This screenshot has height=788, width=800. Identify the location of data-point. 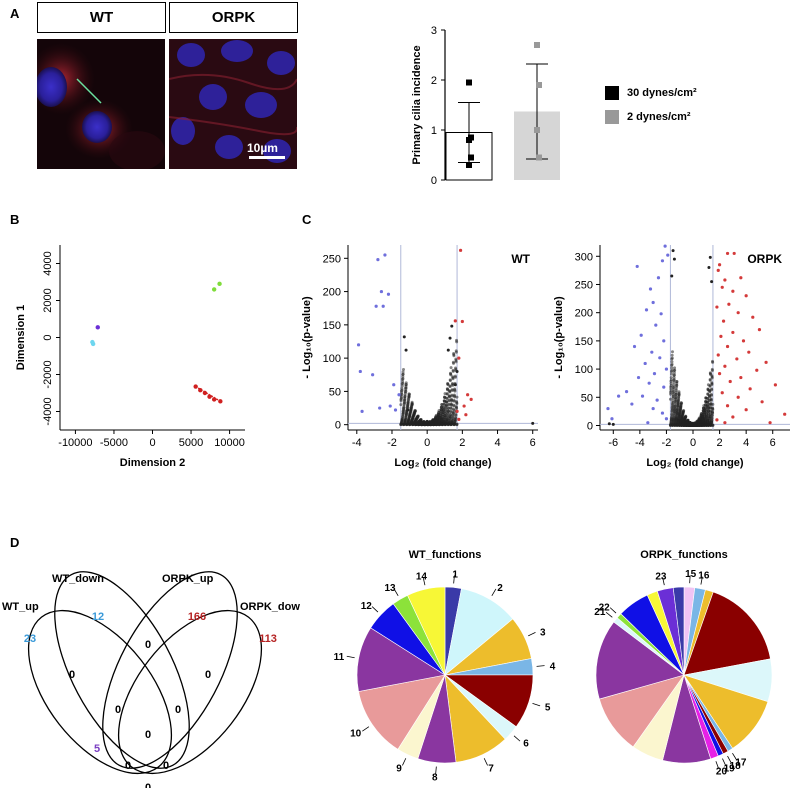
(471, 157).